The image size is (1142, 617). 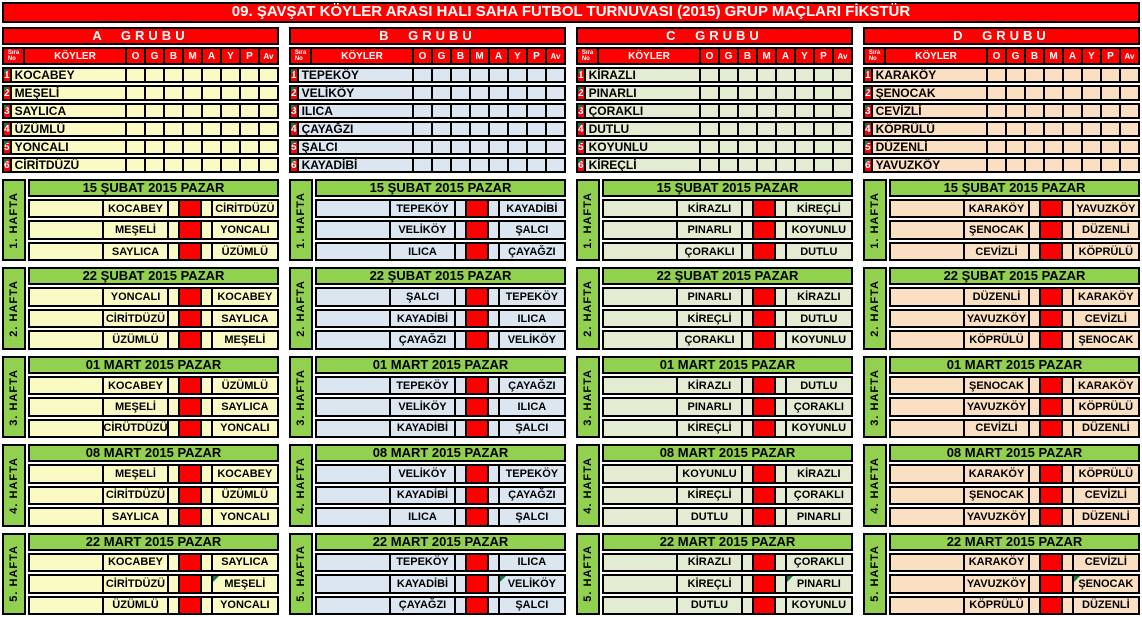 What do you see at coordinates (928, 93) in the screenshot?
I see `team-name-cell: ŞENOCAK` at bounding box center [928, 93].